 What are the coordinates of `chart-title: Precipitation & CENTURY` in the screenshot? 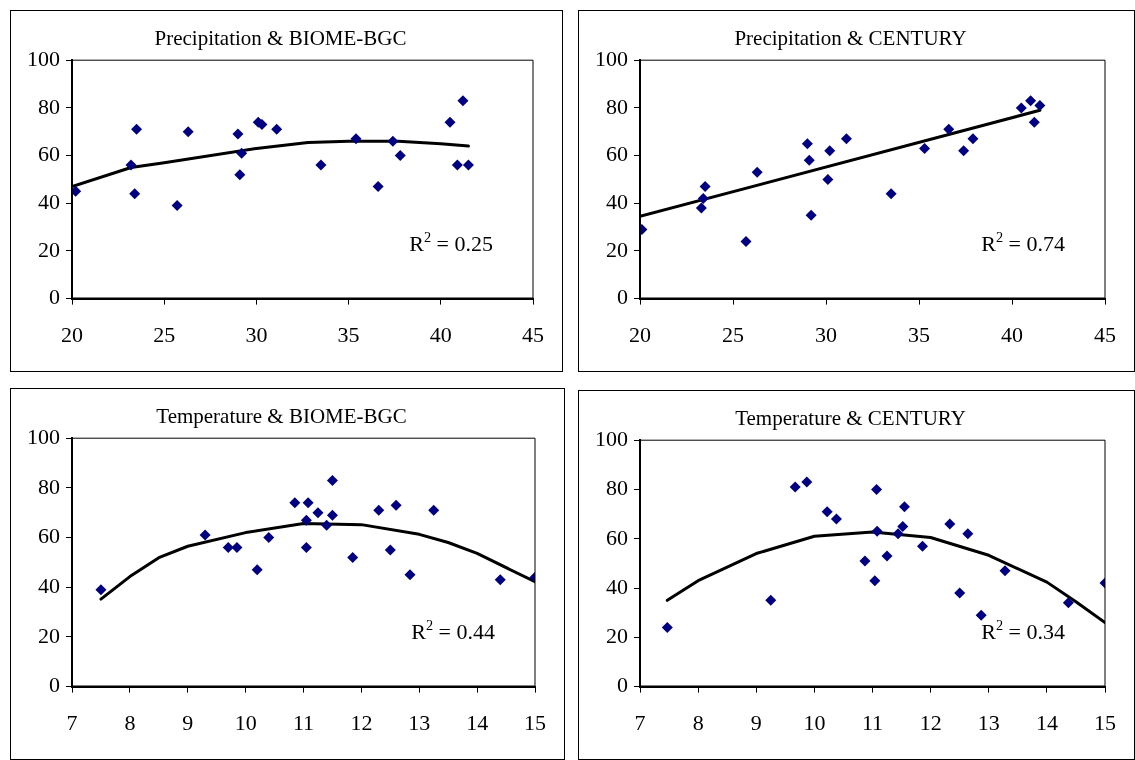 It's located at (850, 38).